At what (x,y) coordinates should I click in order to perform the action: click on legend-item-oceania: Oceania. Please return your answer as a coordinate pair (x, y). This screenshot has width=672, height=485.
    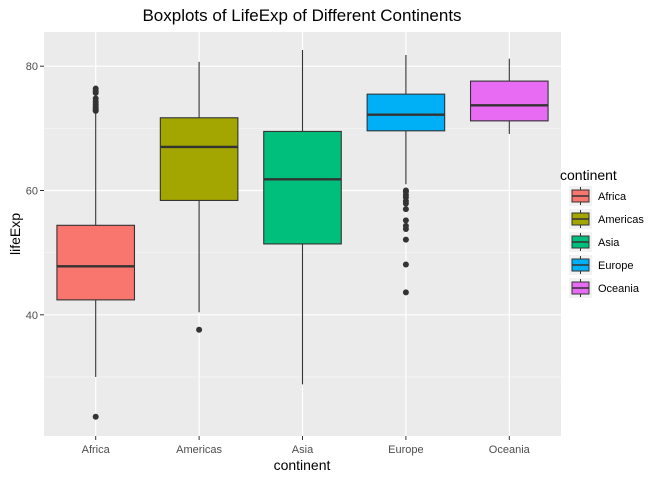
    Looking at the image, I should click on (604, 288).